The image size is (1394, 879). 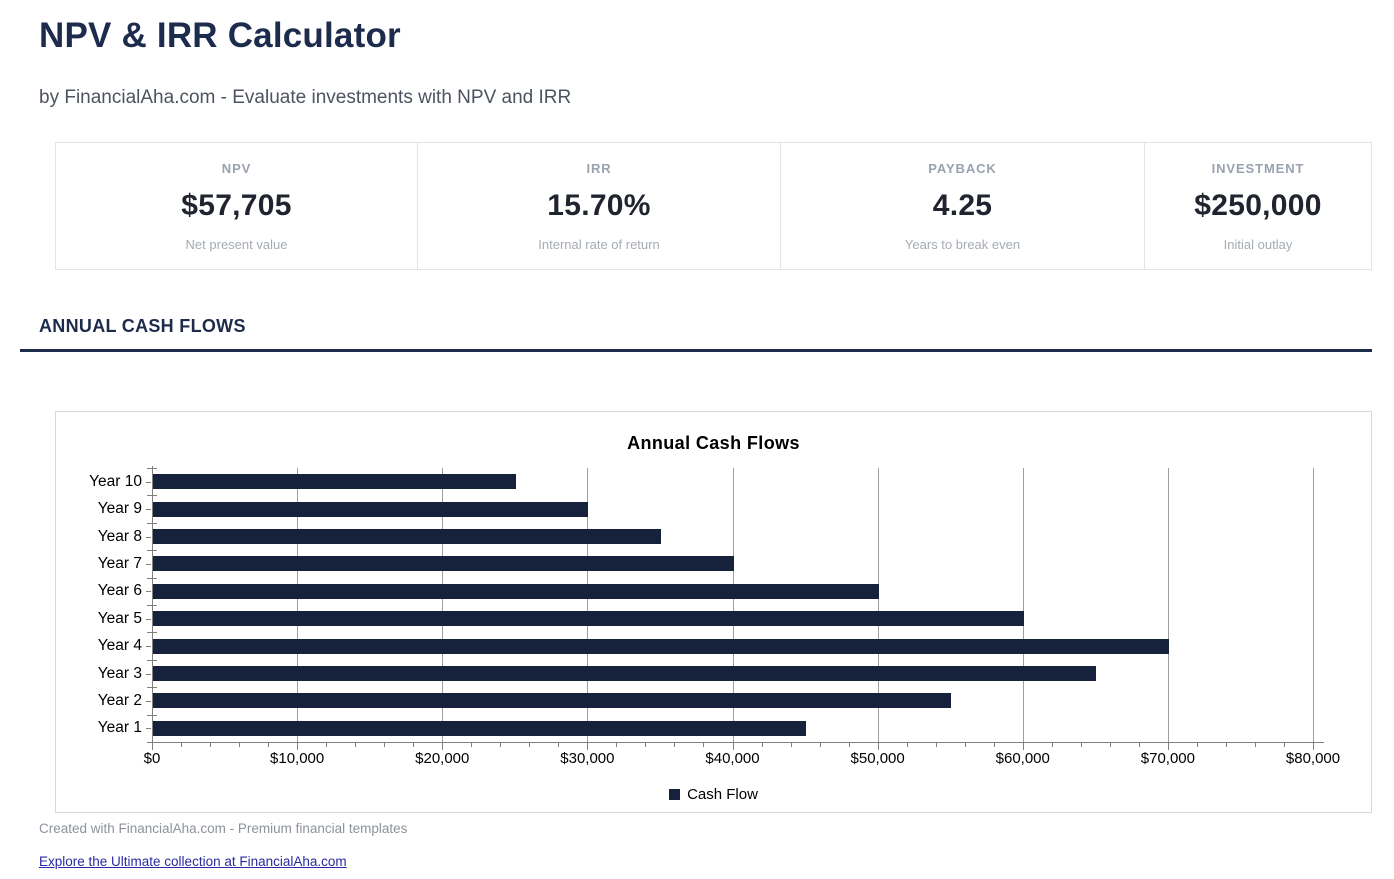 What do you see at coordinates (696, 334) in the screenshot?
I see `section-header-annual-cash-flows: ANNUAL CASH FLOWS` at bounding box center [696, 334].